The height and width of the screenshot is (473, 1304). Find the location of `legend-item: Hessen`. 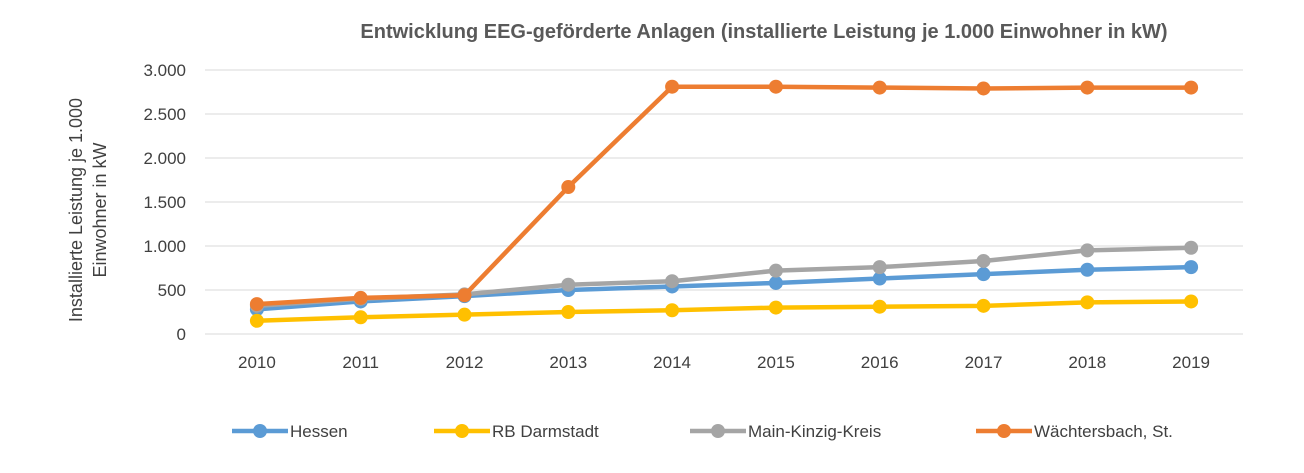

legend-item: Hessen is located at coordinates (290, 431).